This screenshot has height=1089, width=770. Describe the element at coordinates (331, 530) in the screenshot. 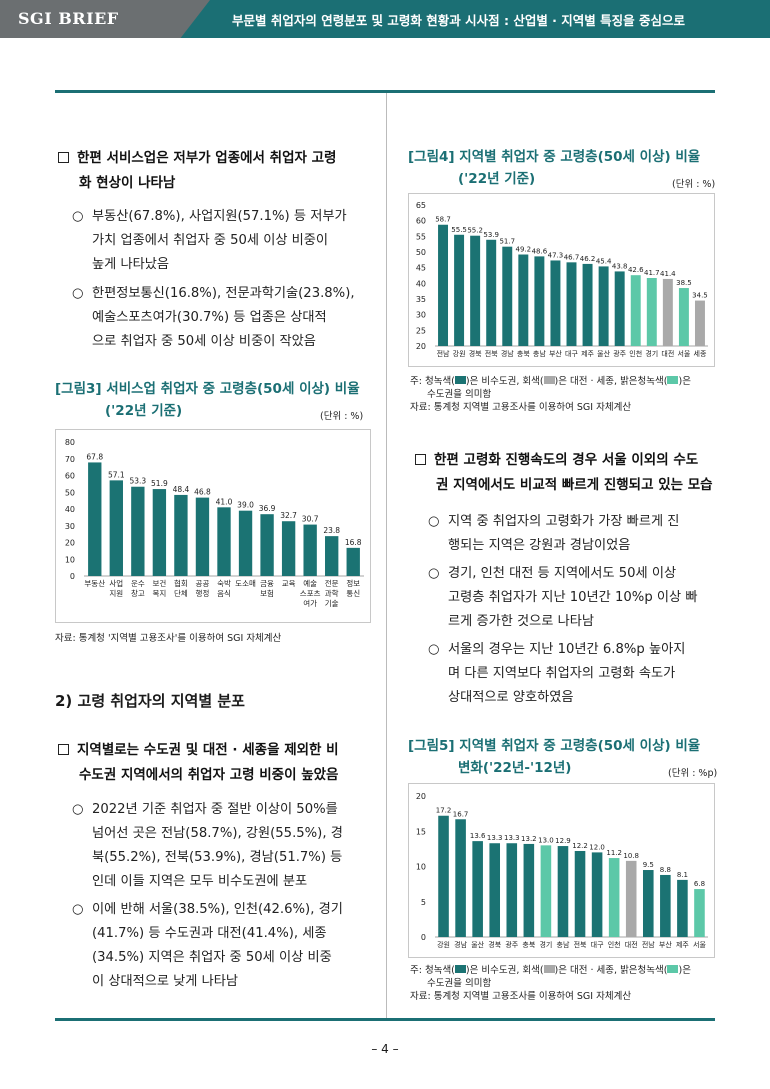

I see `bar-value-label: 23.8` at that location.